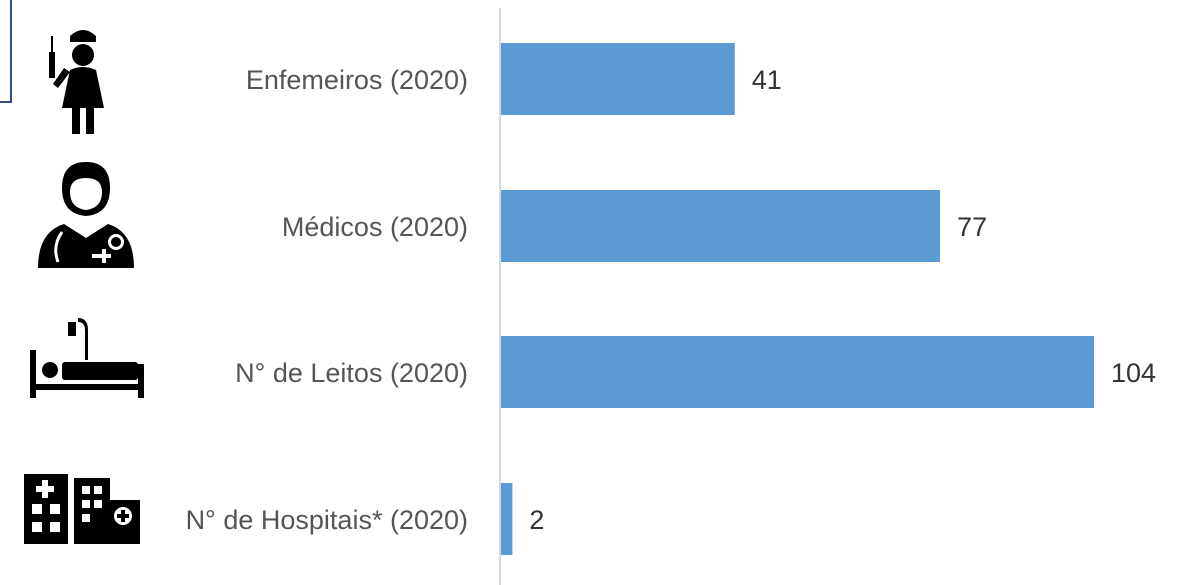  I want to click on hospital-bed-icon, so click(87, 358).